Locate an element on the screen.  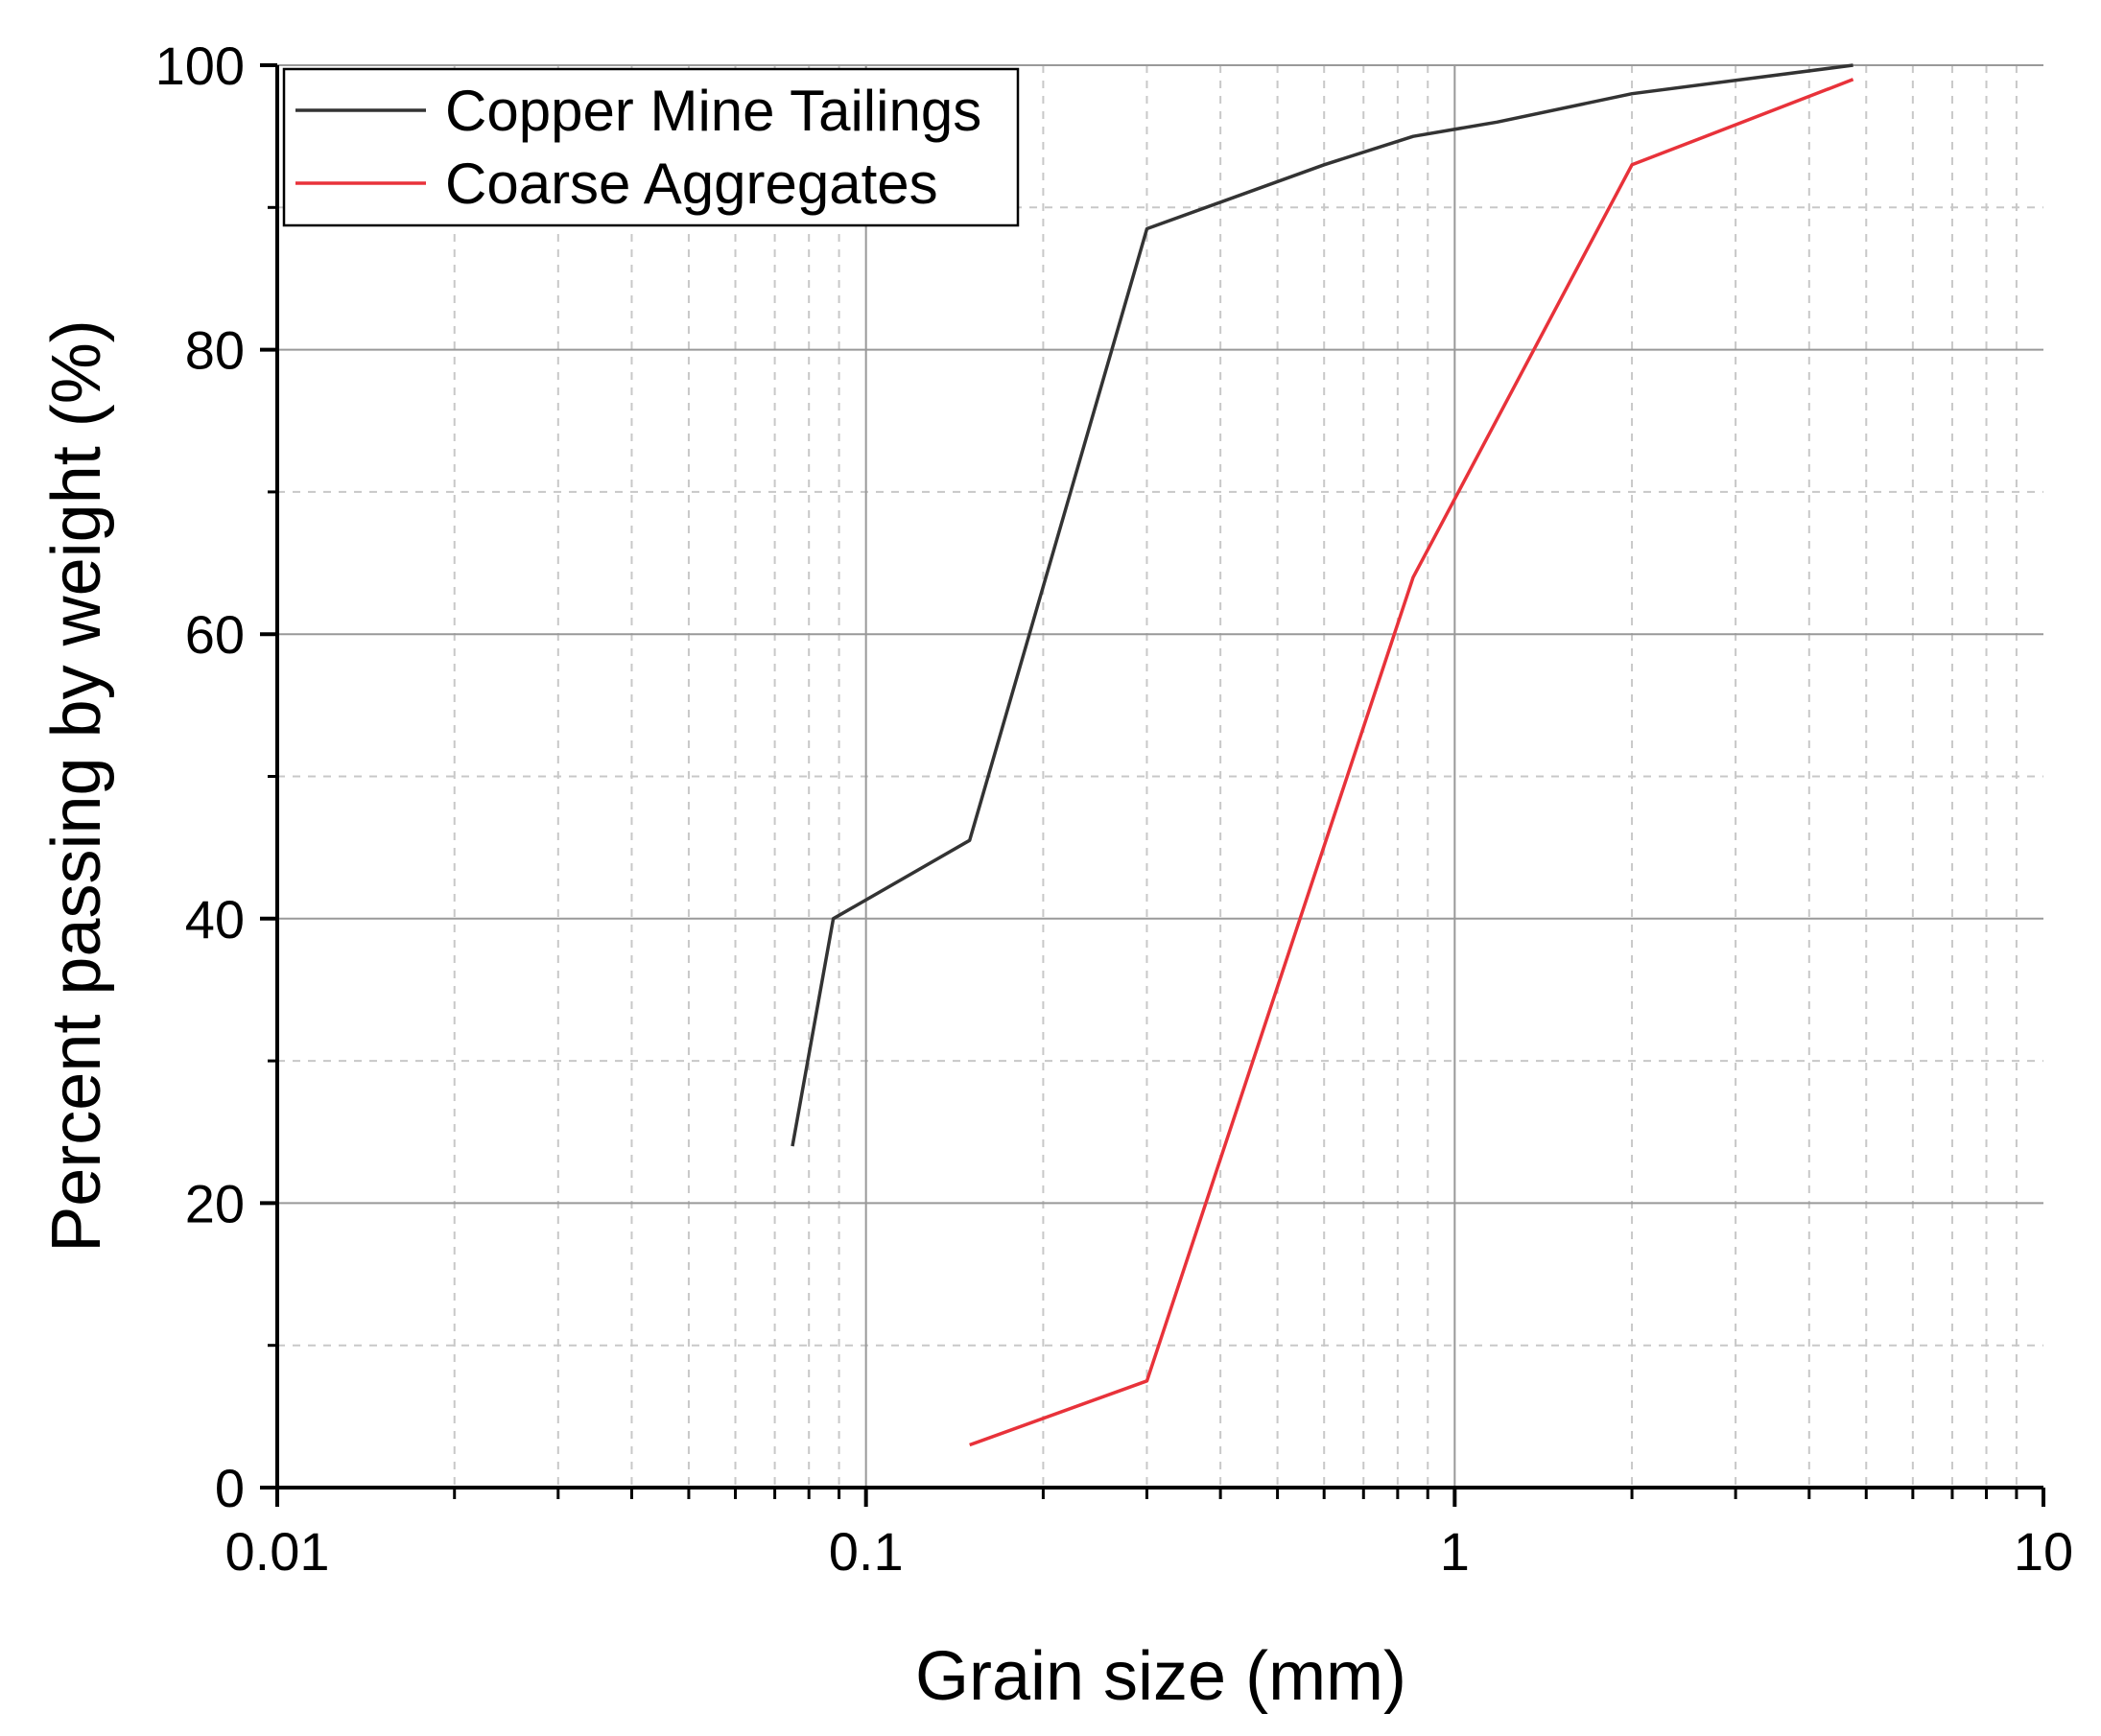
legend-label-2: Coarse Aggregates is located at coordinates (691, 184).